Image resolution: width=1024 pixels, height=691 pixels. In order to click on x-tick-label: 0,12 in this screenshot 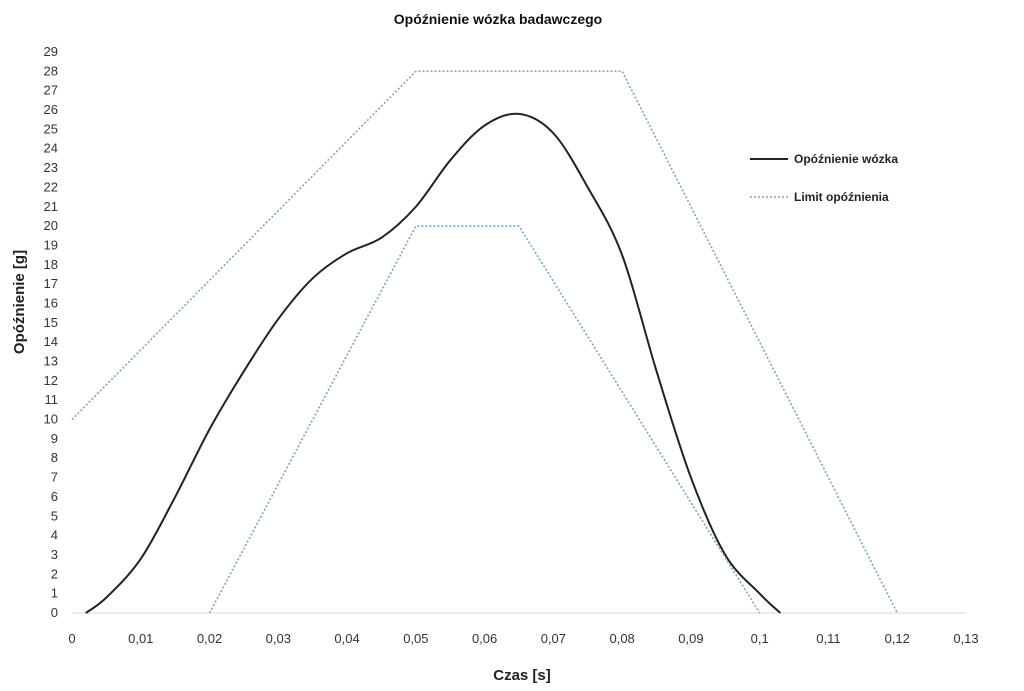, I will do `click(897, 638)`.